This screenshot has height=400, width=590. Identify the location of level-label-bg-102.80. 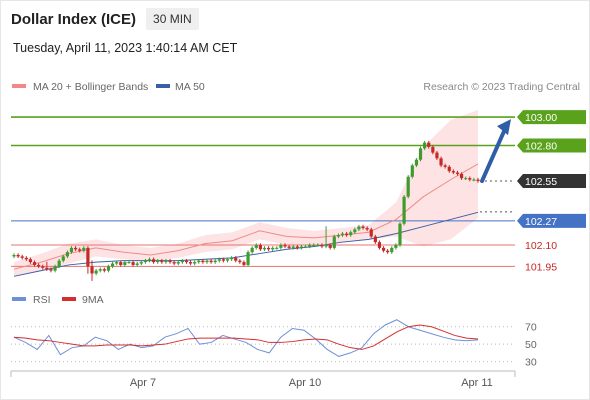
(551, 145).